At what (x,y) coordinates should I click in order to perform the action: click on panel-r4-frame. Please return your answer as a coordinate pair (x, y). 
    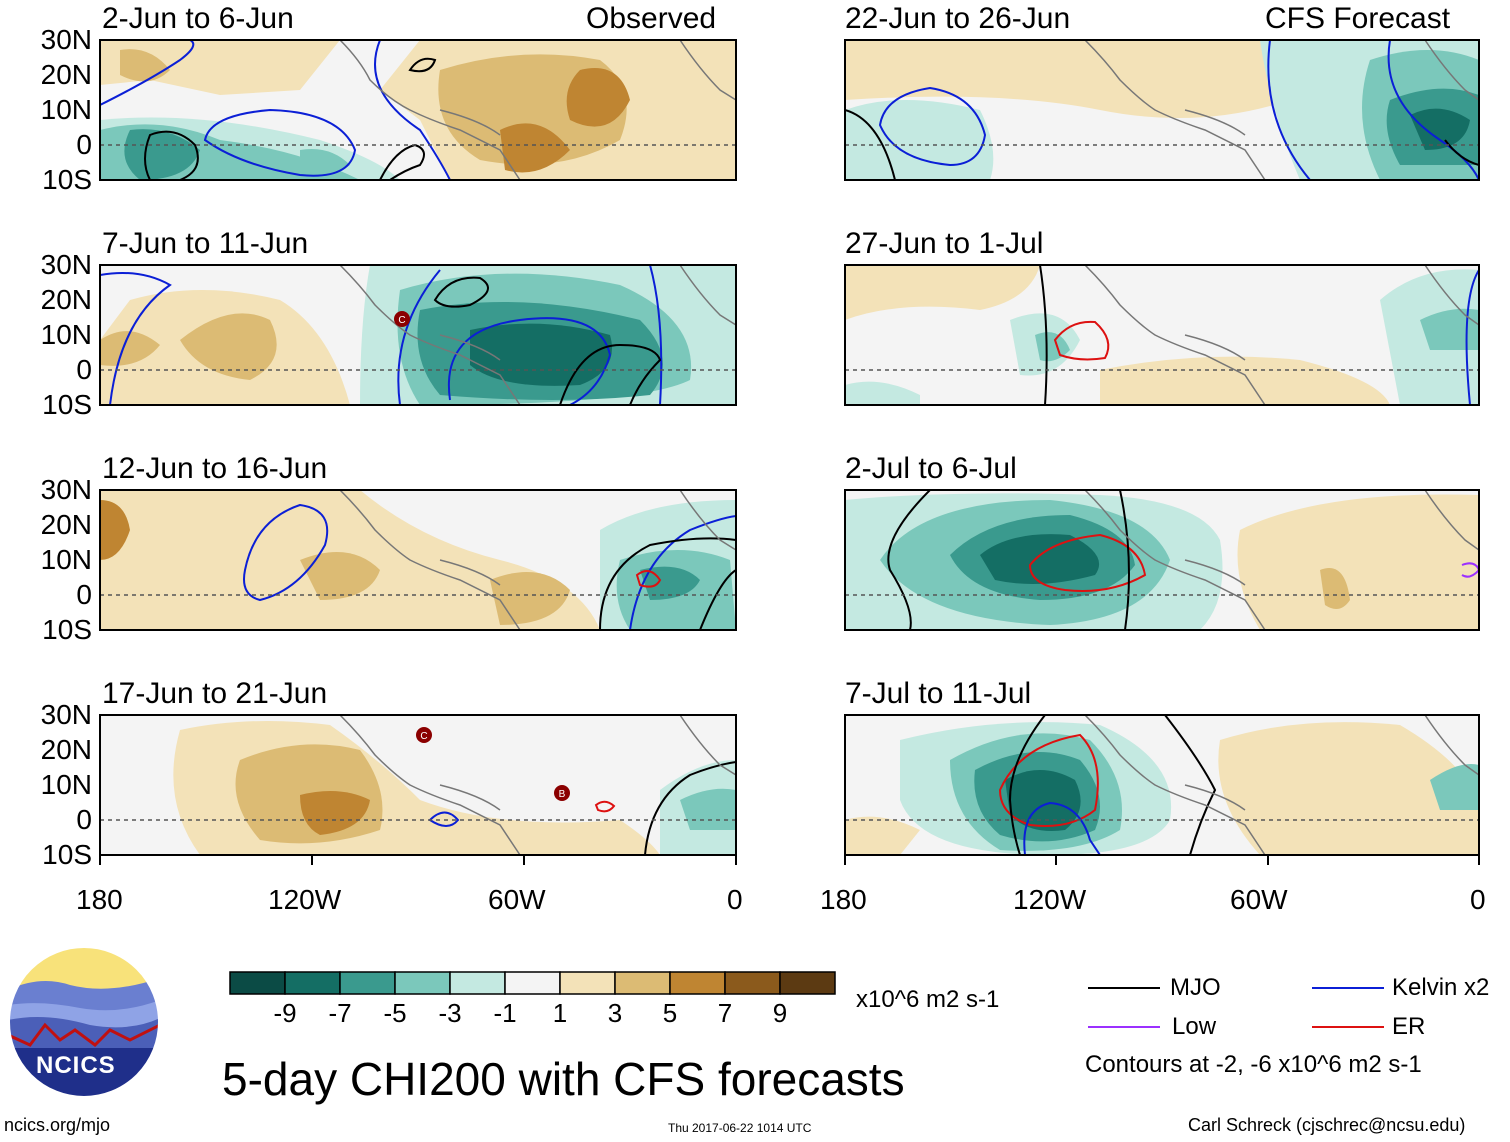
    Looking at the image, I should click on (1162, 785).